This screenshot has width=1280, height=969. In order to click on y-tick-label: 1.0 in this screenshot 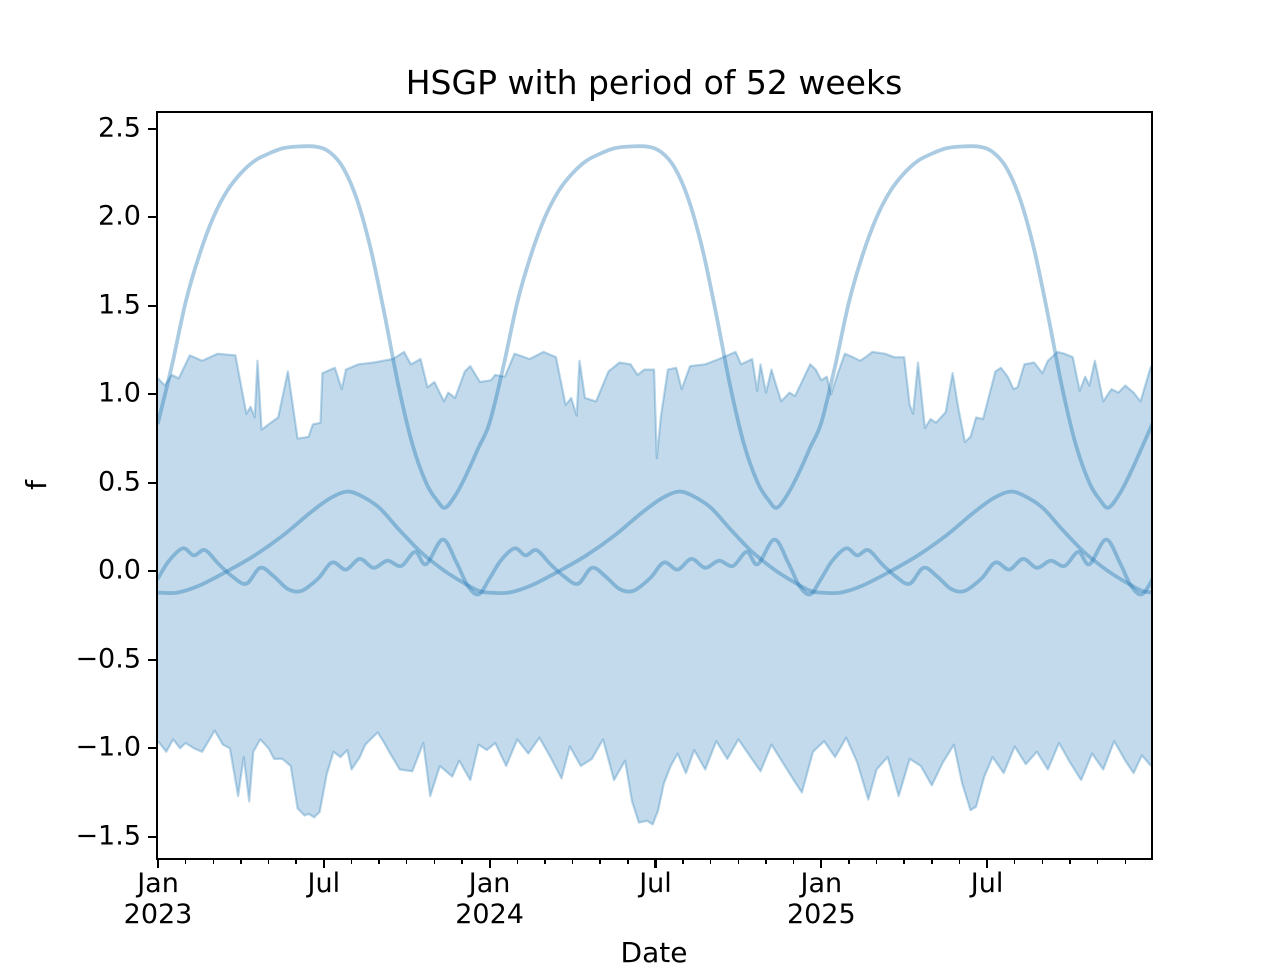, I will do `click(119, 393)`.